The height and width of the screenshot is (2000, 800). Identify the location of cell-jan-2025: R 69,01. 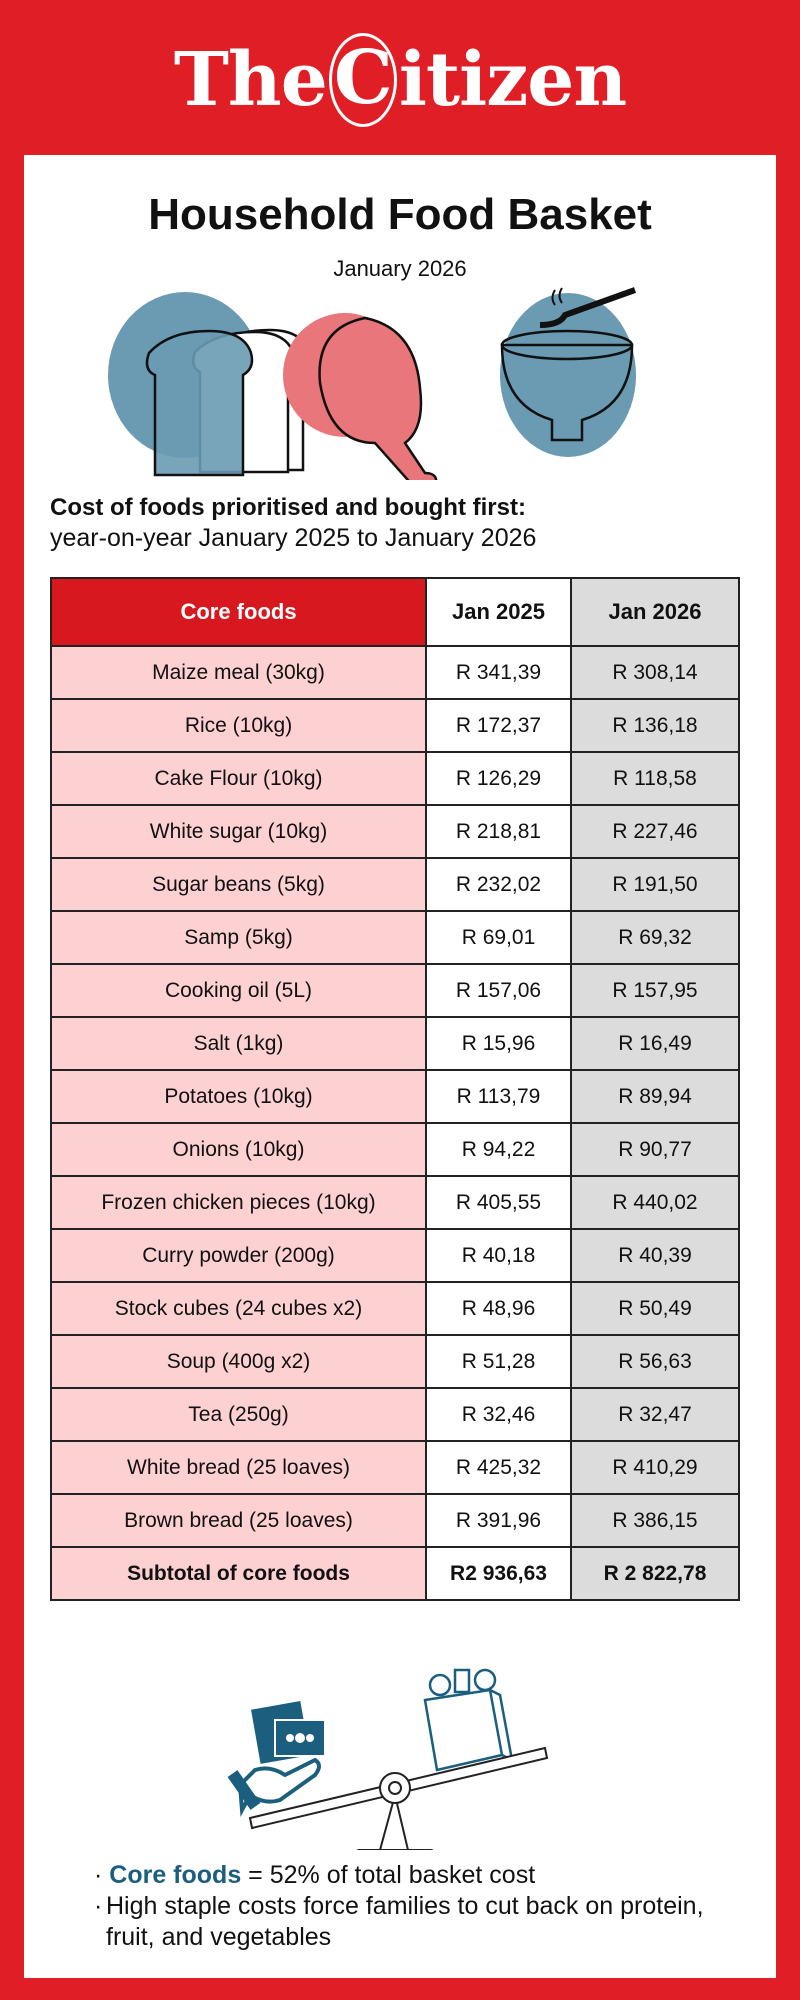
(498, 937).